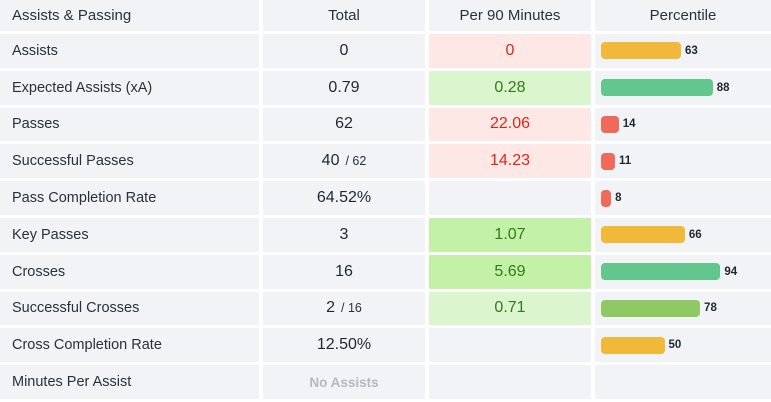 The height and width of the screenshot is (402, 771). I want to click on total-value: 0, so click(344, 50).